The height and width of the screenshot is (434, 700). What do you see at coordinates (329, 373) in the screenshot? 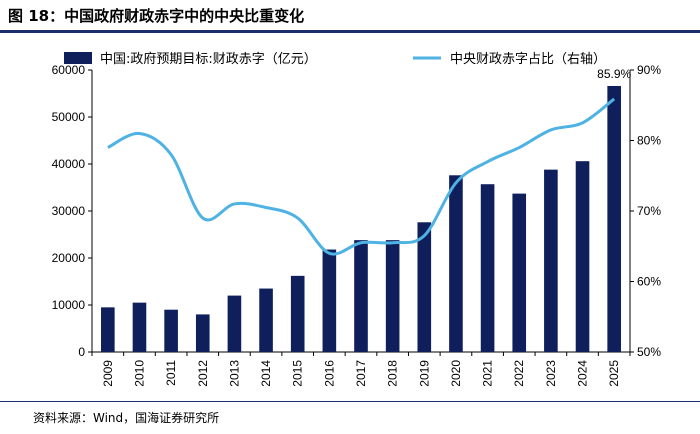
I see `x-tick-label: 2016` at bounding box center [329, 373].